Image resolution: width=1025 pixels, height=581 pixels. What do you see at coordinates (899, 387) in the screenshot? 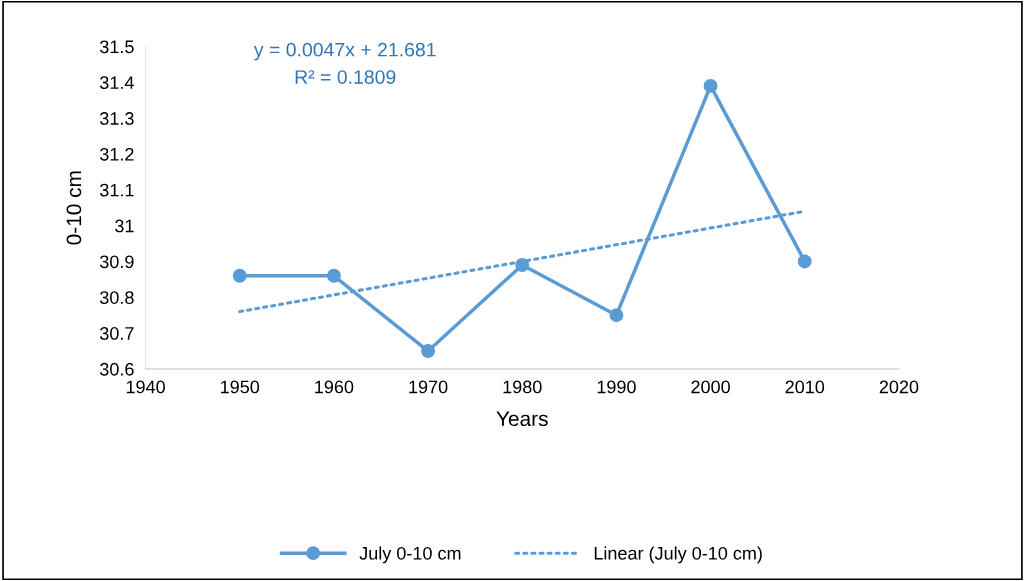
I see `x-tick-label: 2020` at bounding box center [899, 387].